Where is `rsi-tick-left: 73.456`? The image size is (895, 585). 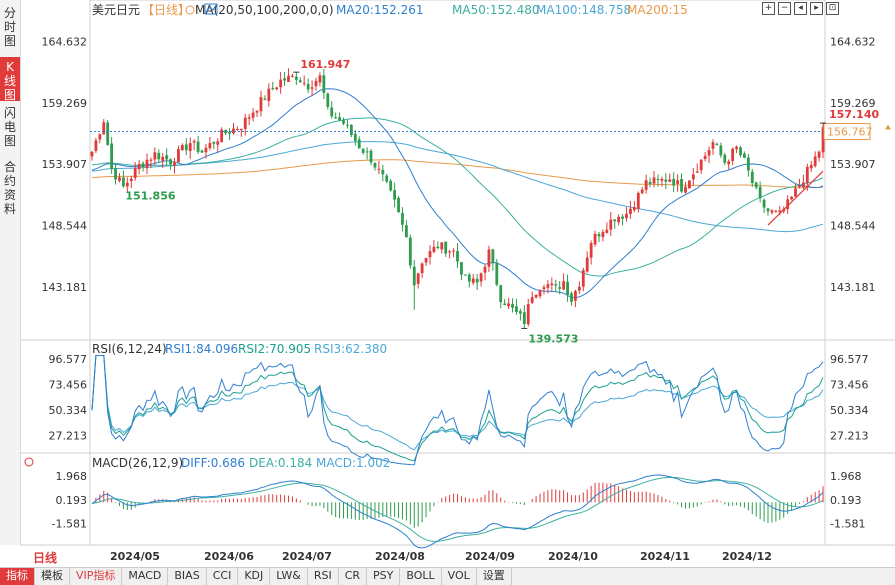
rsi-tick-left: 73.456 is located at coordinates (68, 385).